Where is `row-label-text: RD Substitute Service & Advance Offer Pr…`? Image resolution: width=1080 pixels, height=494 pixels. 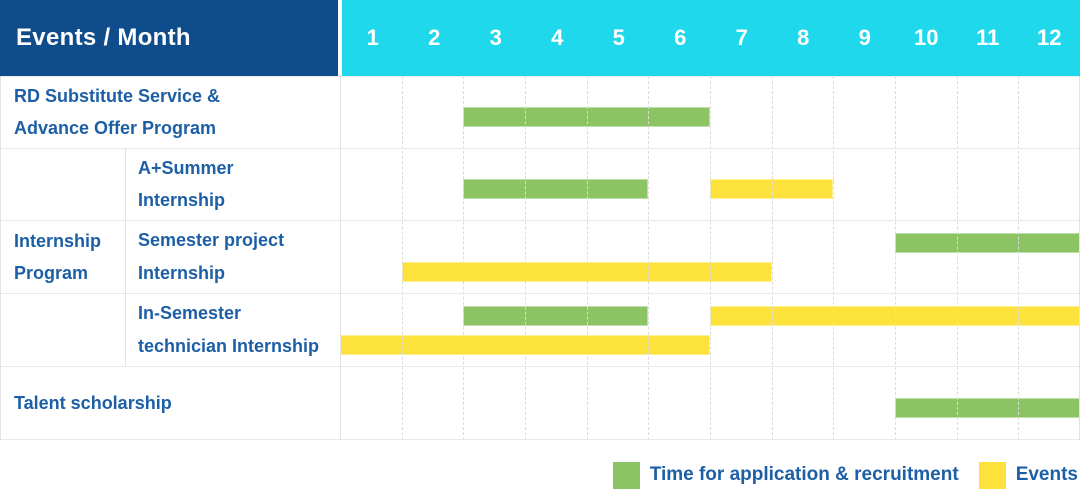
row-label-text: RD Substitute Service & Advance Offer Pr… is located at coordinates (117, 111).